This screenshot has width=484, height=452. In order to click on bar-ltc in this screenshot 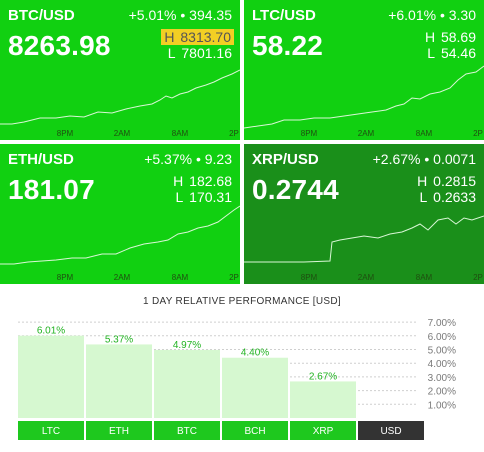, I will do `click(51, 376)`.